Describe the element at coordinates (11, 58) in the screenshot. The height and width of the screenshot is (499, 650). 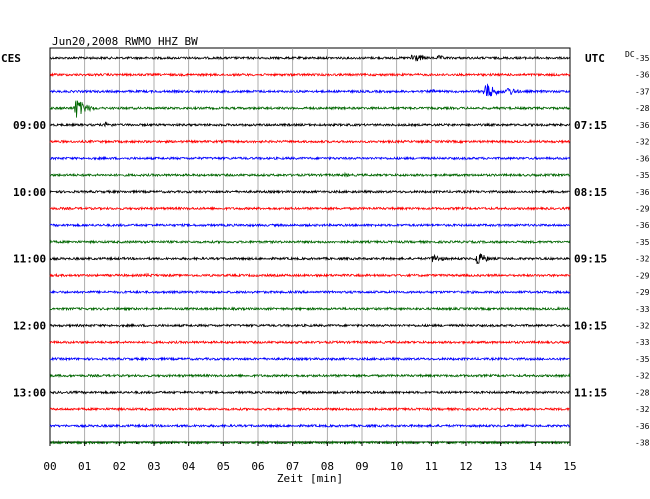
I see `left-timezone-label: CES` at that location.